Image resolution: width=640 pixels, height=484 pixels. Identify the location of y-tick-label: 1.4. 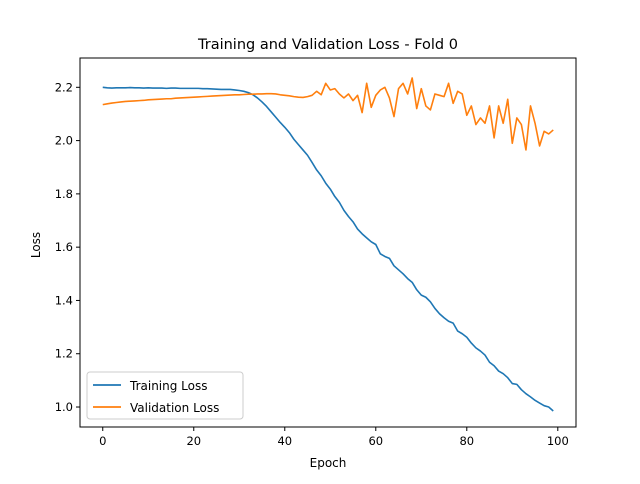
(64, 300).